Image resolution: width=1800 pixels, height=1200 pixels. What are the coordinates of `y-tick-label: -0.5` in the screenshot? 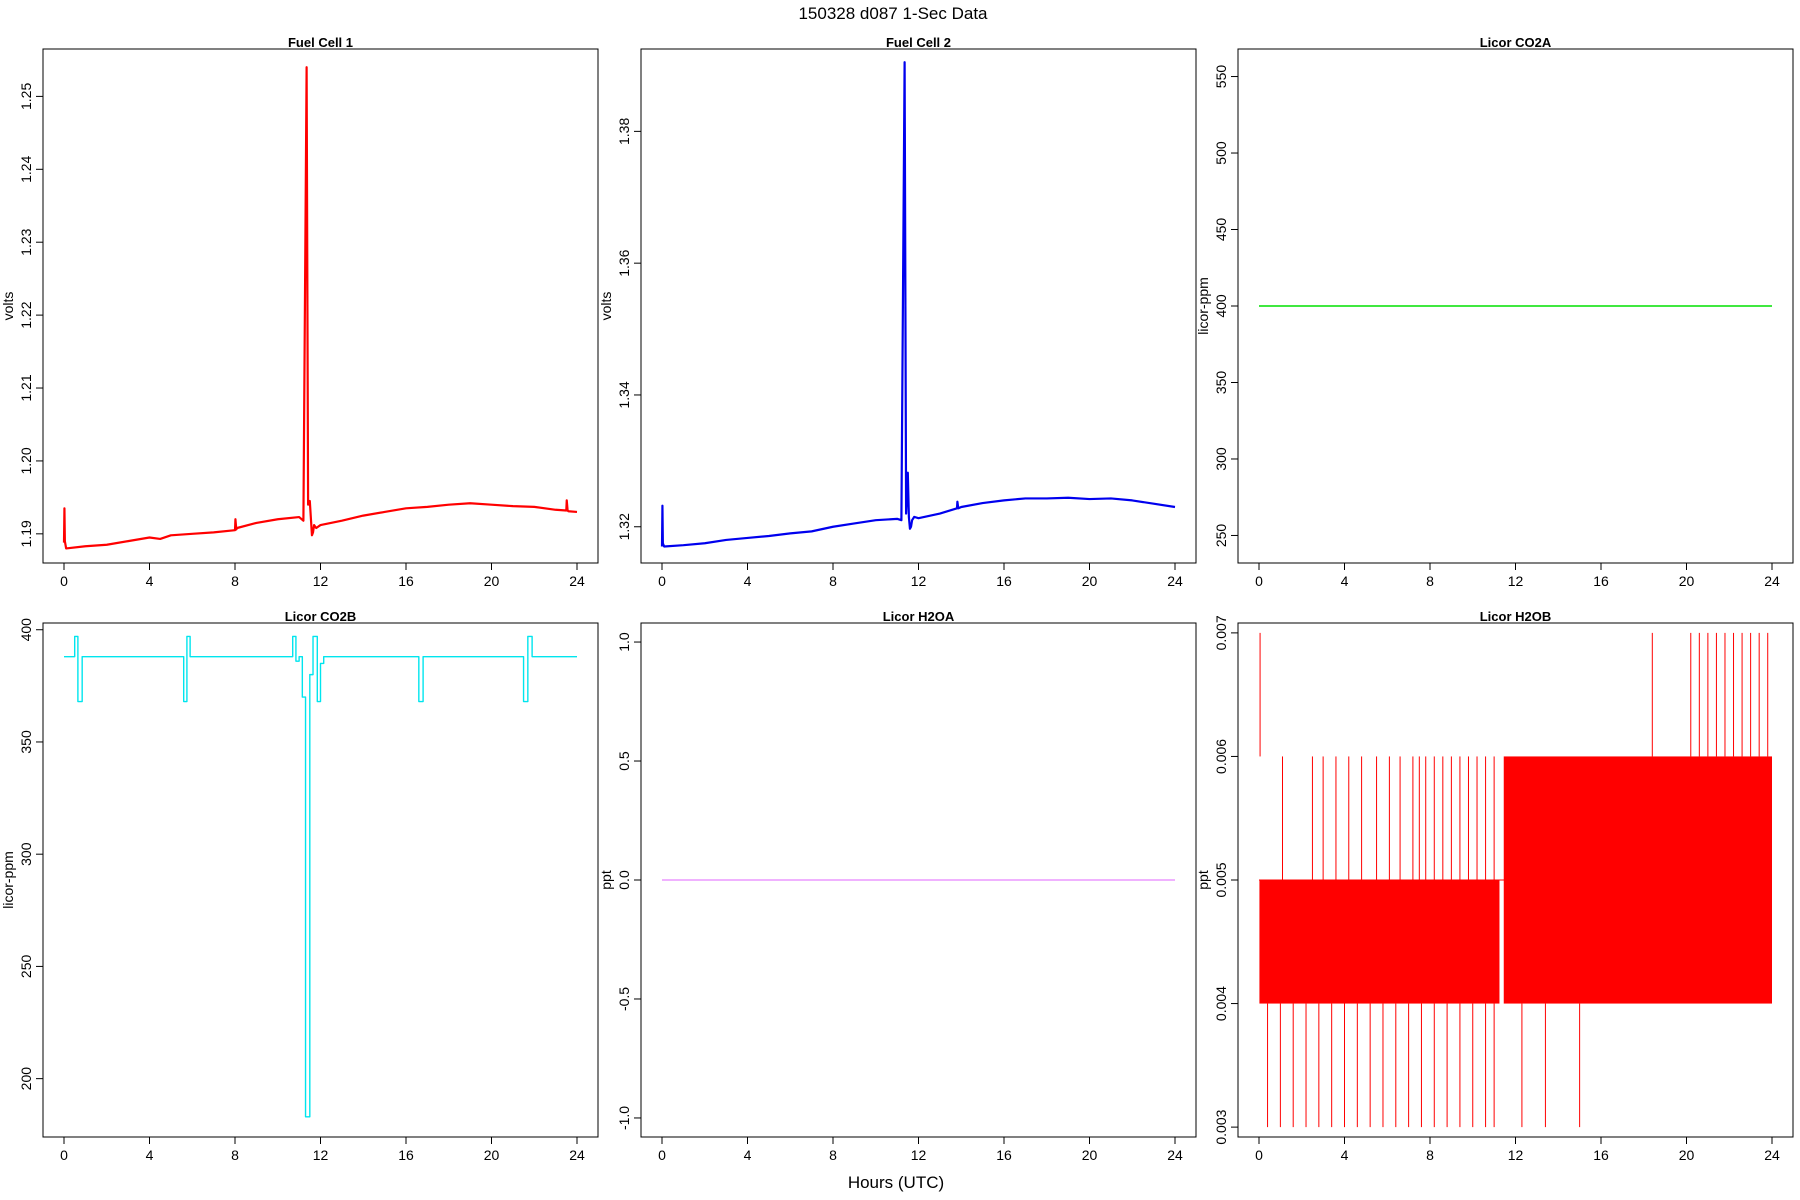 It's located at (624, 999).